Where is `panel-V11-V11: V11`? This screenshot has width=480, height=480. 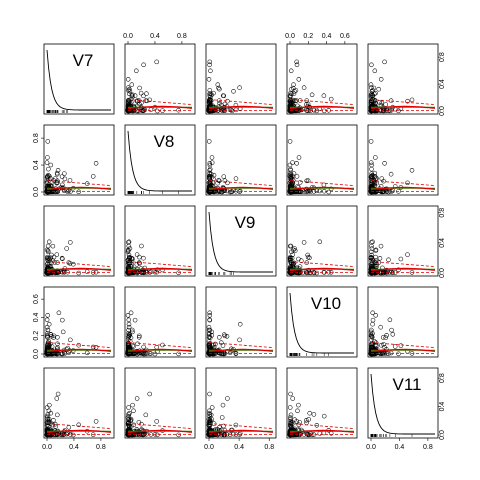
panel-V11-V11: V11 is located at coordinates (403, 403).